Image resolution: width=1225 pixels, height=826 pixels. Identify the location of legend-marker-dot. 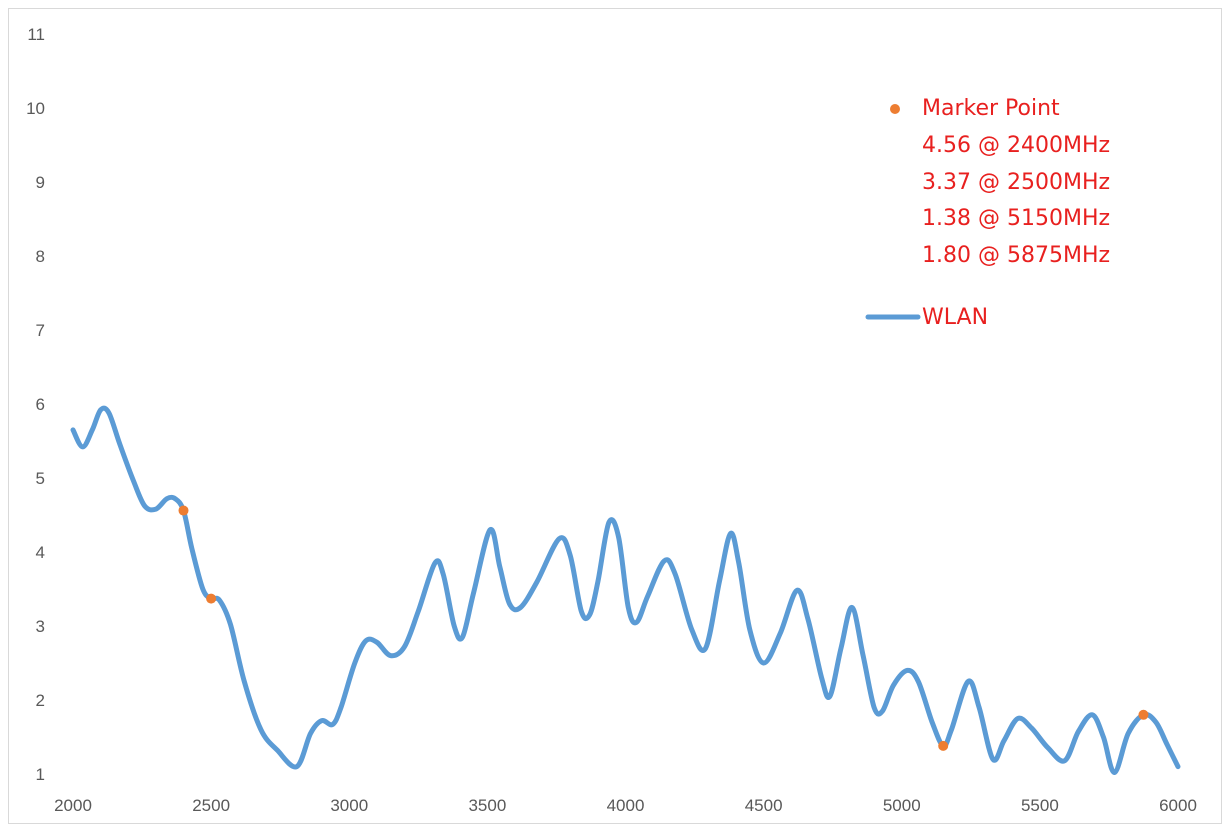
(895, 109).